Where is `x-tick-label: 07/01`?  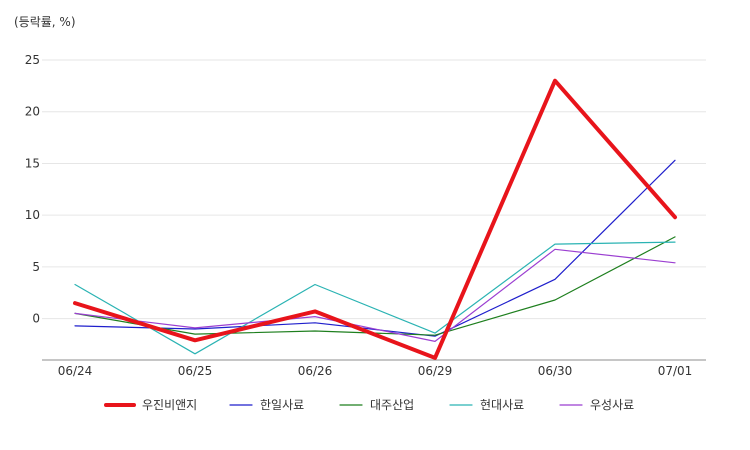
x-tick-label: 07/01 is located at coordinates (675, 371).